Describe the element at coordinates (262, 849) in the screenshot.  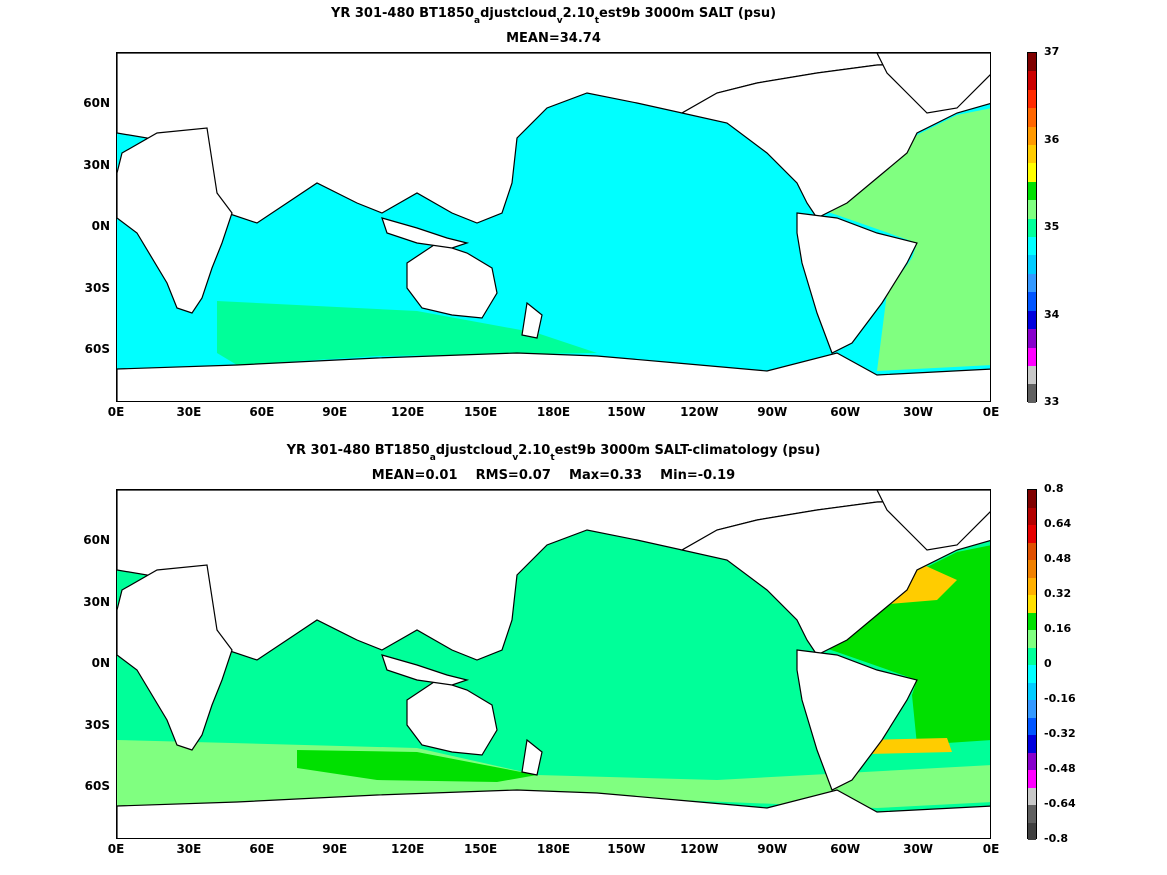
I see `x-tick-label: 60E` at that location.